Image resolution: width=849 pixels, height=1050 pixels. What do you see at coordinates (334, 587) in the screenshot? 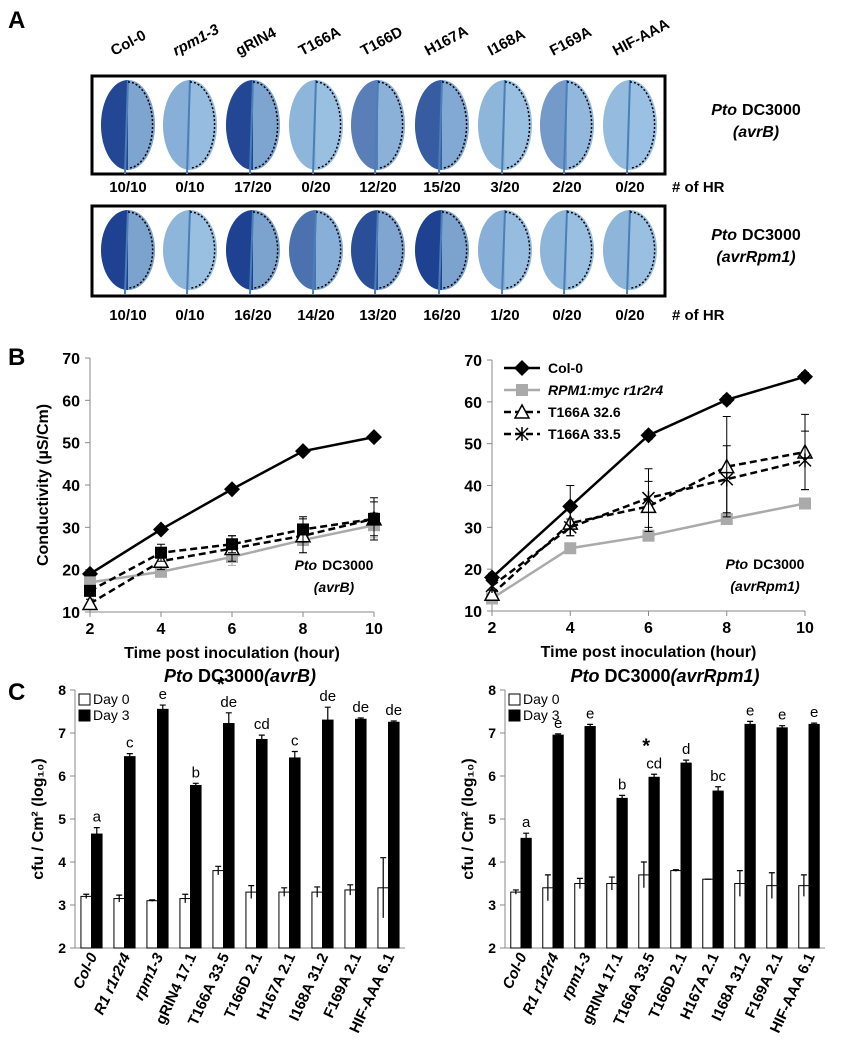
I see `effector: (avrB)` at bounding box center [334, 587].